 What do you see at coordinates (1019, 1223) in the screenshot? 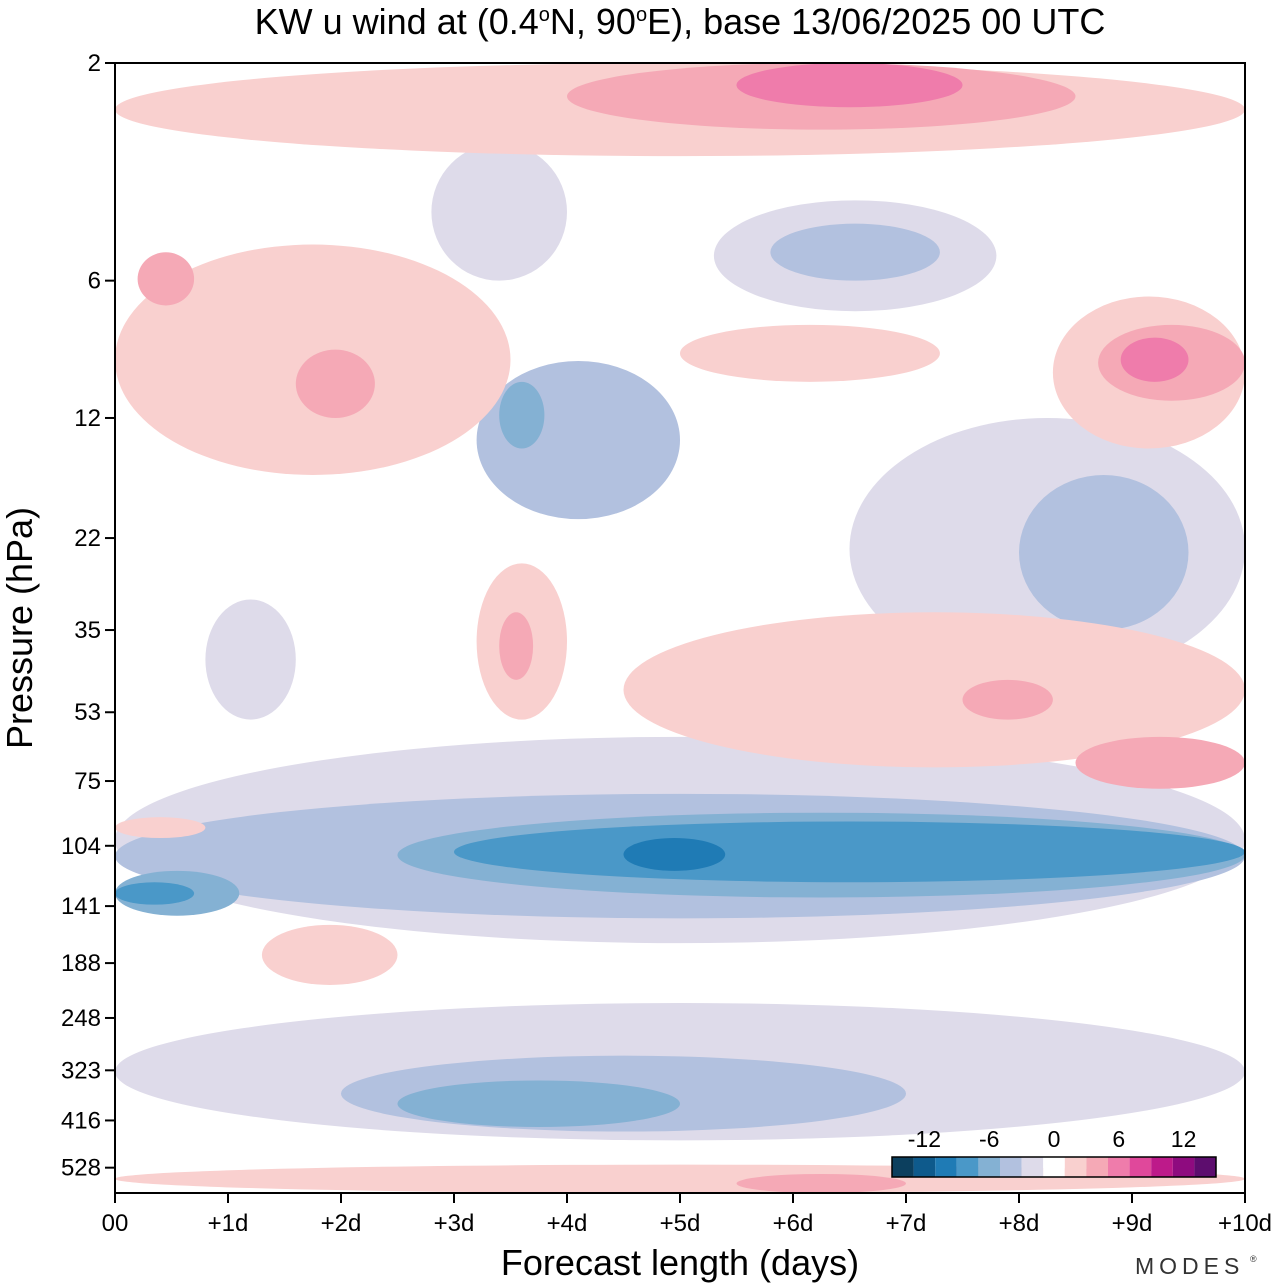
I see `x-tick-label: +8d` at bounding box center [1019, 1223].